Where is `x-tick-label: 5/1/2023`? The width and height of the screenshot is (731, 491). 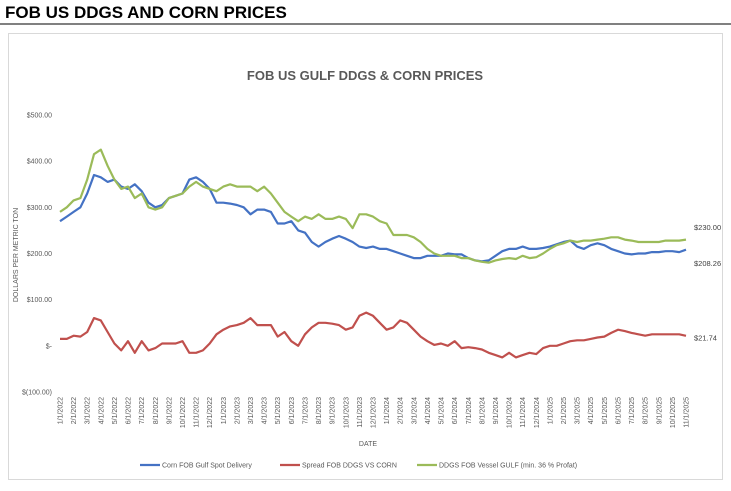
x-tick-label: 5/1/2023 is located at coordinates (278, 410).